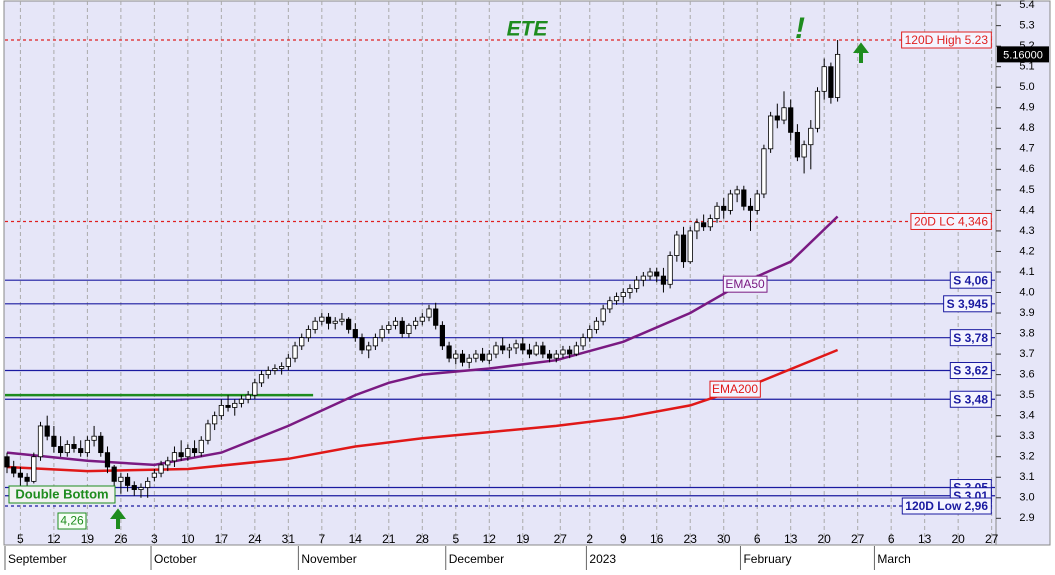 This screenshot has height=575, width=1055. Describe the element at coordinates (735, 389) in the screenshot. I see `ema-label: EMA200` at that location.